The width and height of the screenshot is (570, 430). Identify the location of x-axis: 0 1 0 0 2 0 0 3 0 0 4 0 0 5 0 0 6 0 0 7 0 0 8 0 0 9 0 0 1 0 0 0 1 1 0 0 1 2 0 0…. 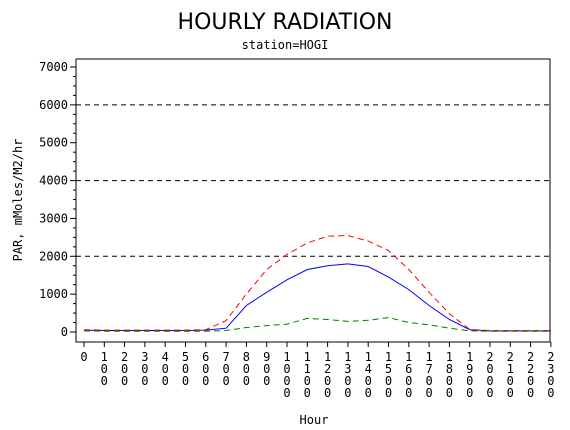
(317, 371).